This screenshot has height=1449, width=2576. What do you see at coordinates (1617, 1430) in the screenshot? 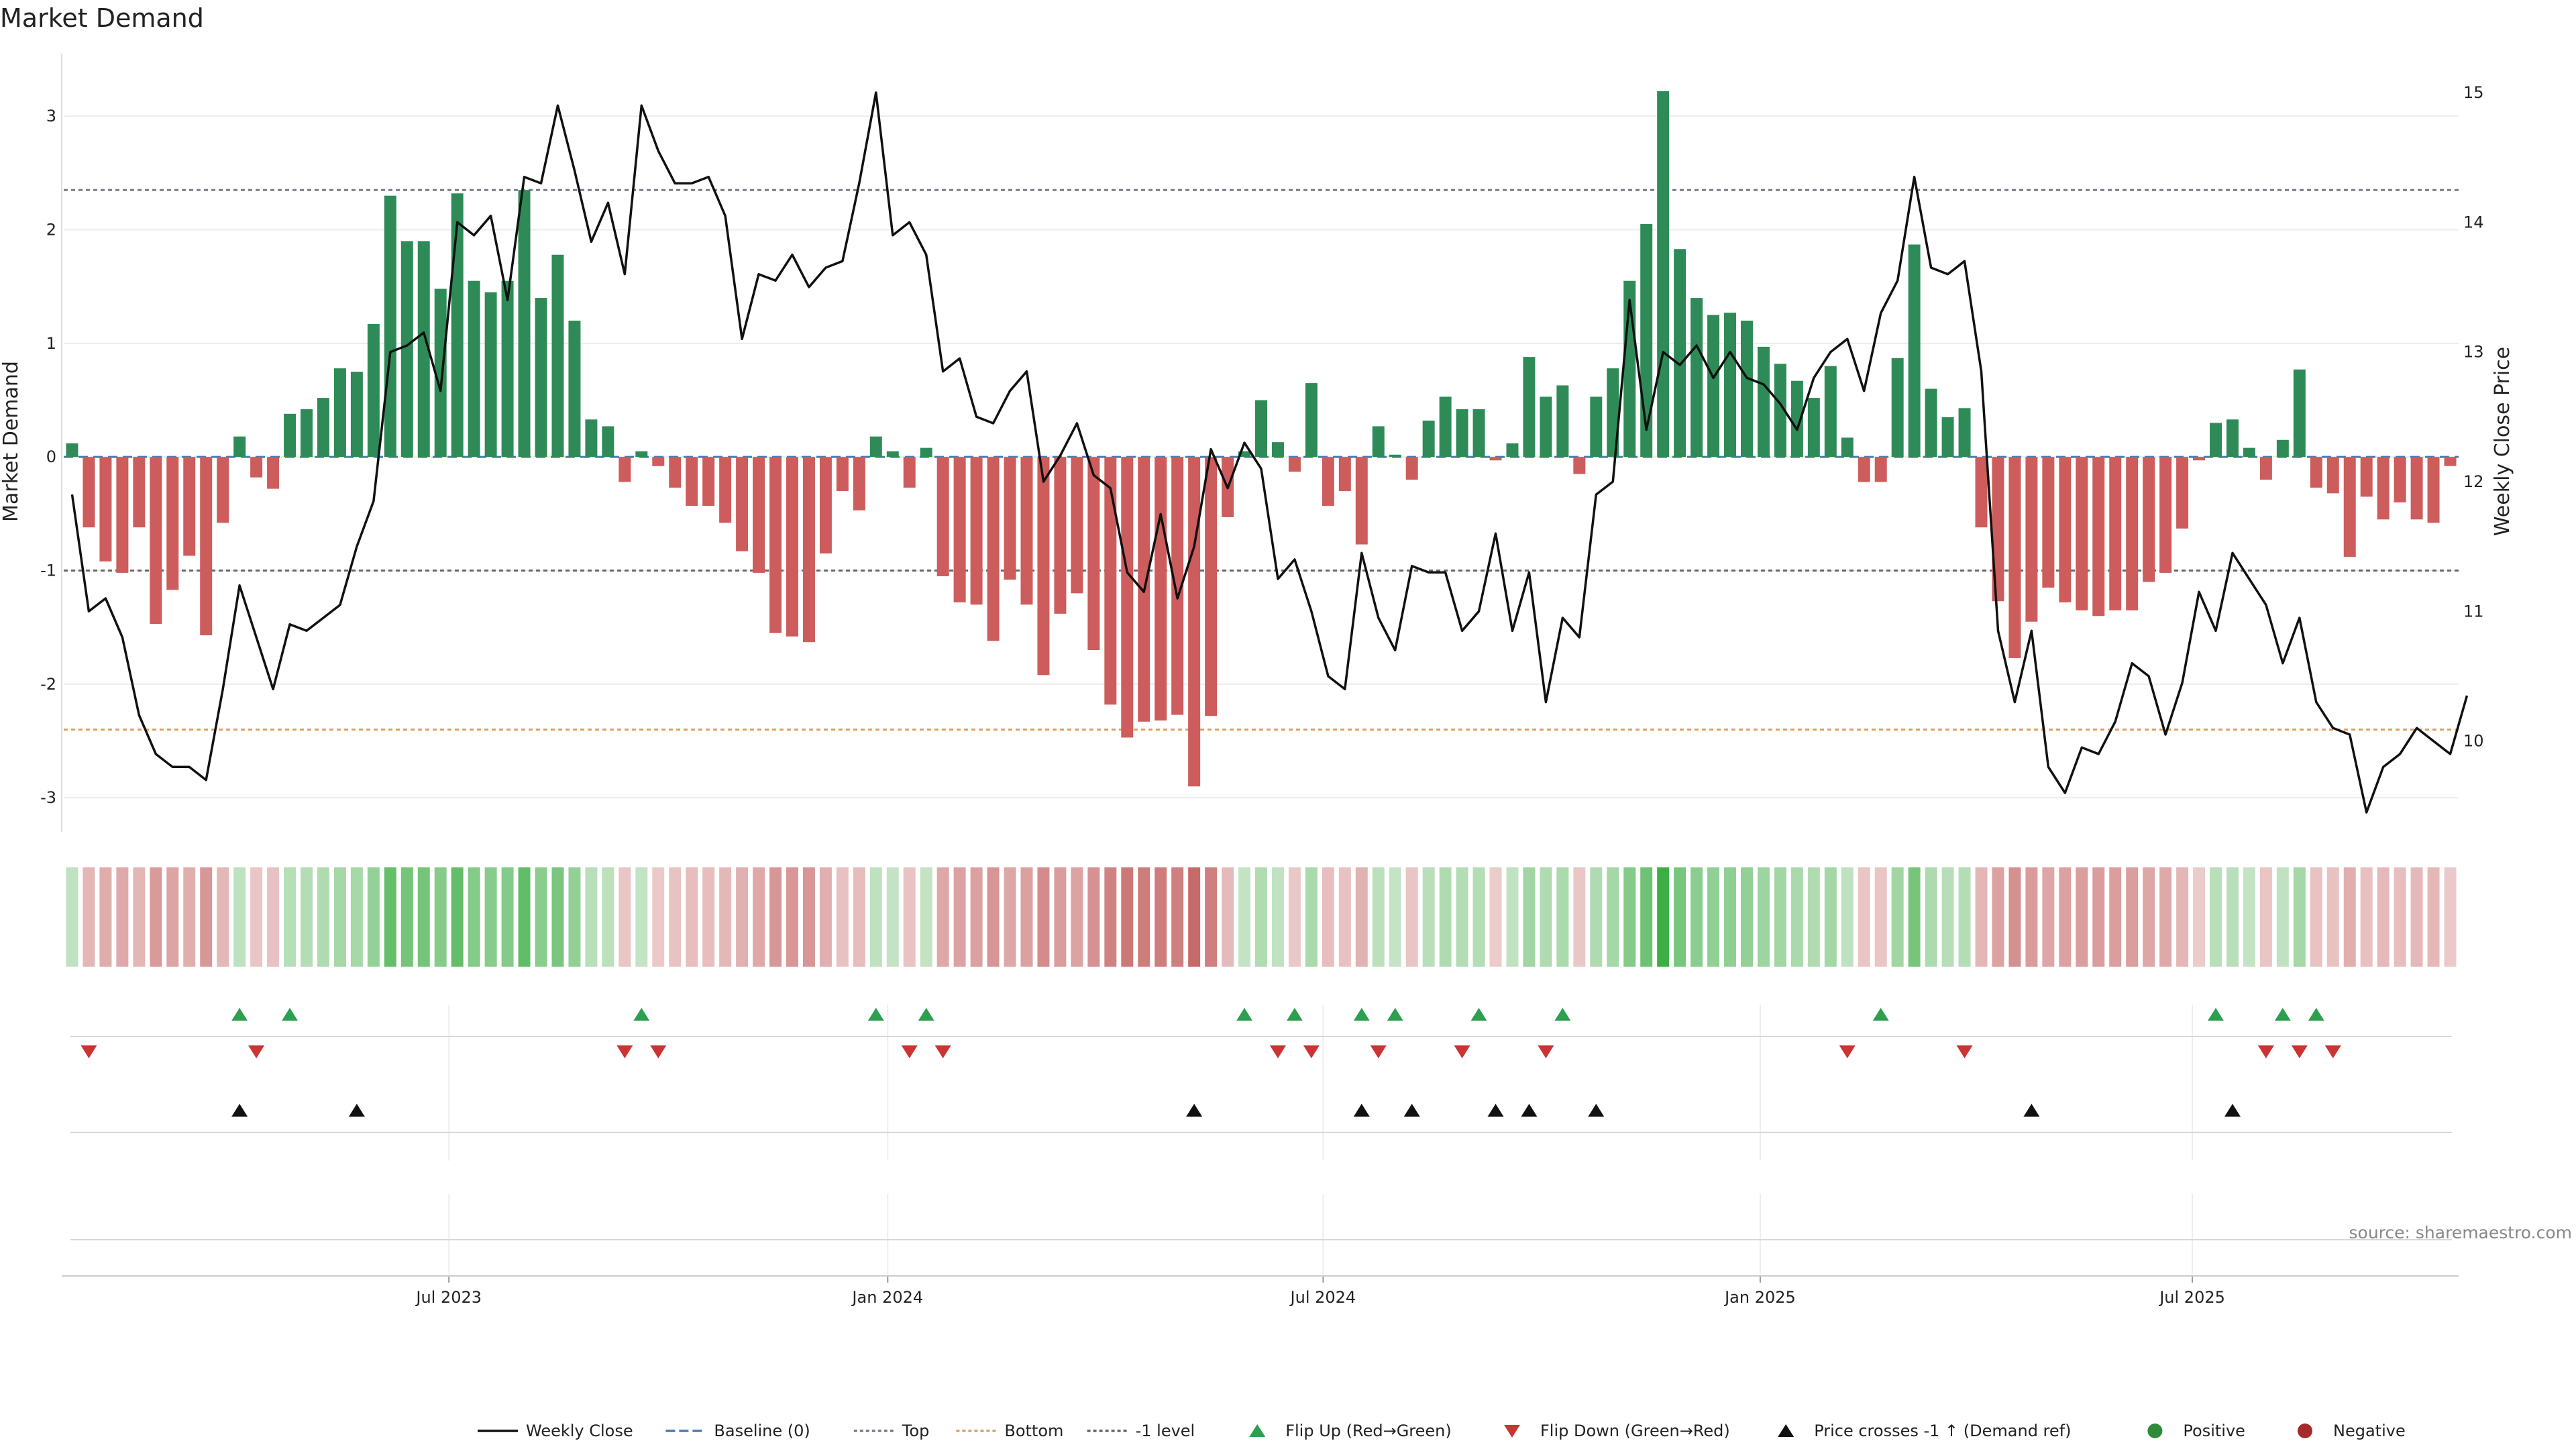
I see `legend-item: Flip Down (Green→Red)` at bounding box center [1617, 1430].